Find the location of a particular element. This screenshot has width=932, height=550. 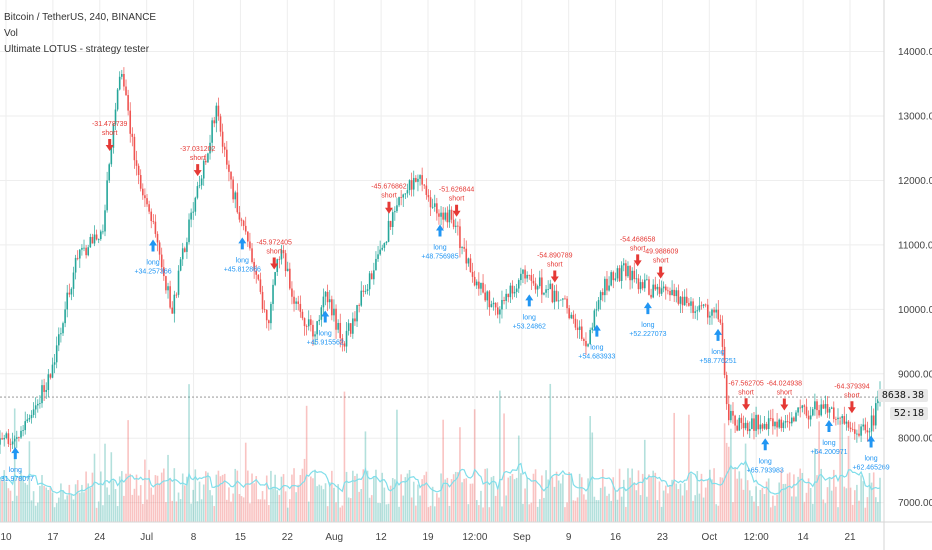

short-trade-marker: short -54.468658 is located at coordinates (637, 251).